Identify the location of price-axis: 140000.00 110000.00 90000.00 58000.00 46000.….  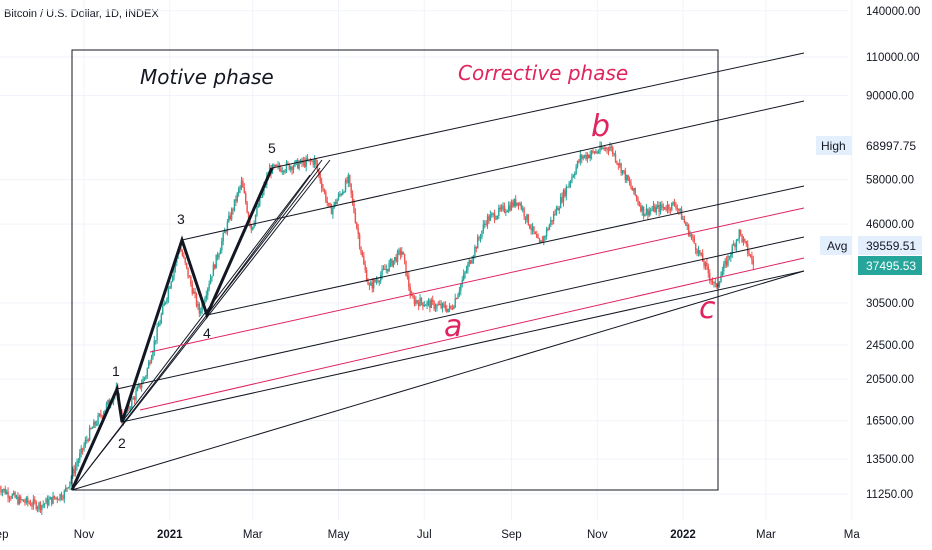
(893, 253).